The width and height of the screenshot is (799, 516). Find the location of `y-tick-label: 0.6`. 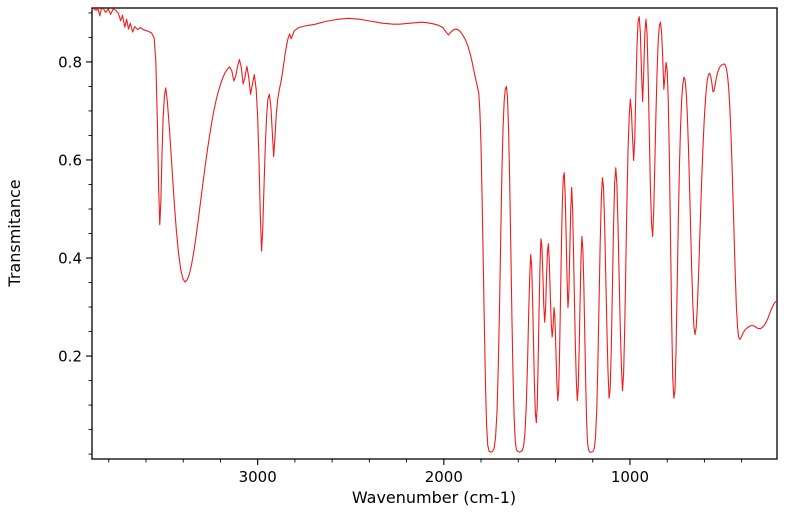

y-tick-label: 0.6 is located at coordinates (70, 160).